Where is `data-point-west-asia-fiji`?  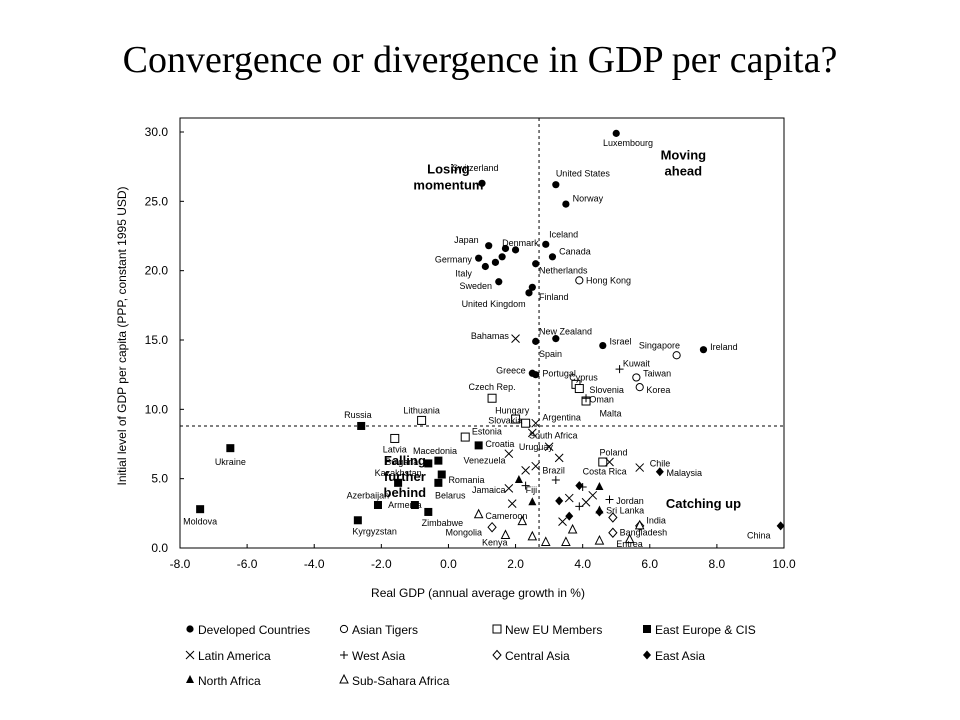 data-point-west-asia-fiji is located at coordinates (525, 485).